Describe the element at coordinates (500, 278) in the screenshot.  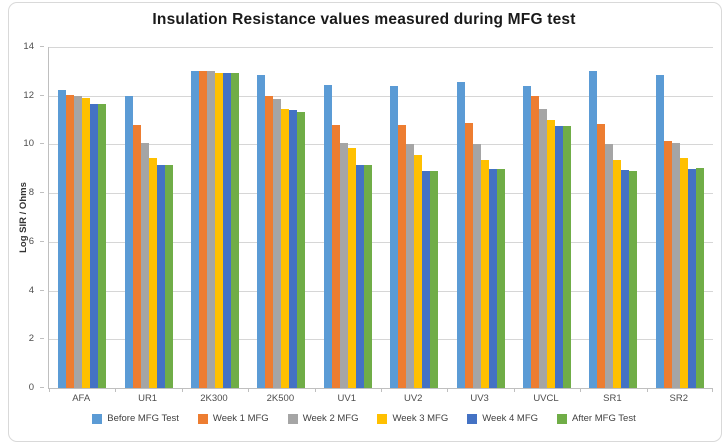
I see `bar-after-mfg-test-uv3` at that location.